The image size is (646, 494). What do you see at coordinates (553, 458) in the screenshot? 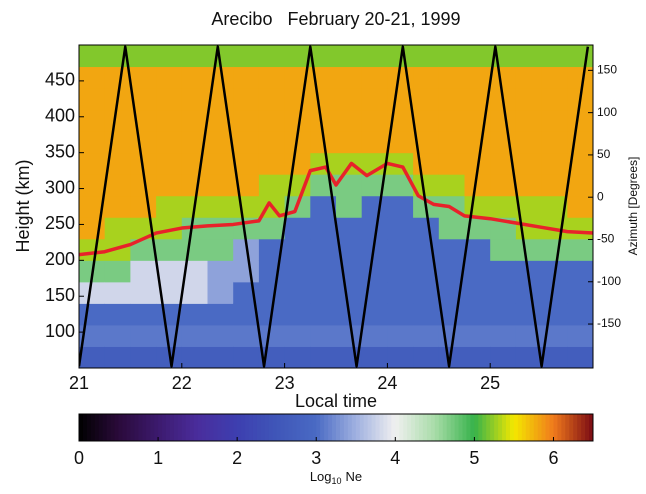
I see `colorbar-tick-label: 6` at bounding box center [553, 458].